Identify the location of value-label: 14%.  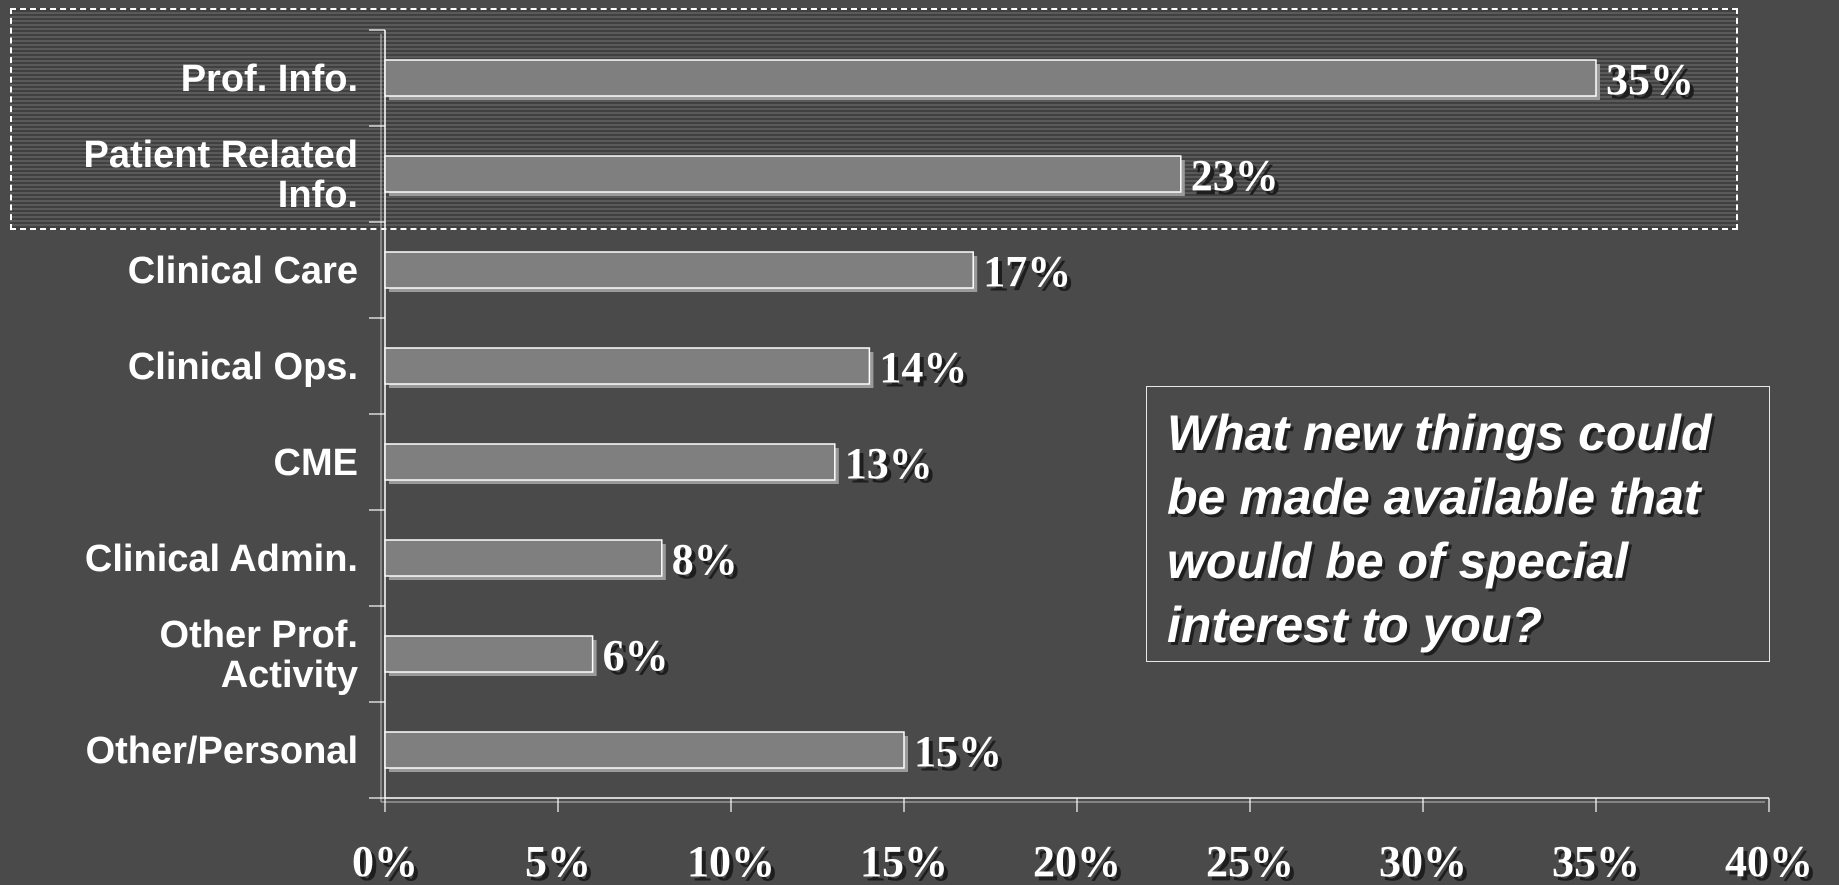
(923, 367).